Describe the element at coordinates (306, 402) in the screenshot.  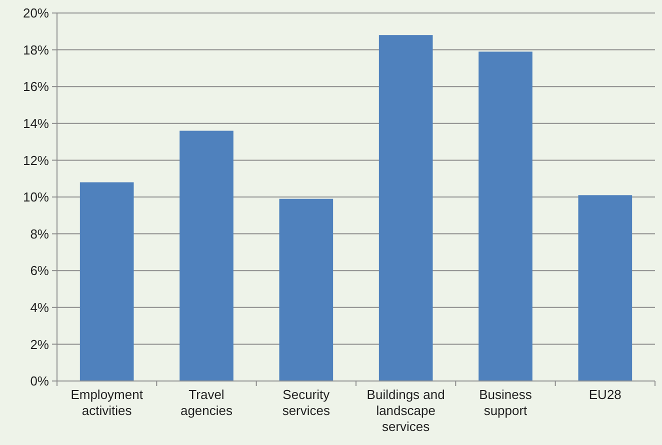
I see `x-tick-label: Security services` at that location.